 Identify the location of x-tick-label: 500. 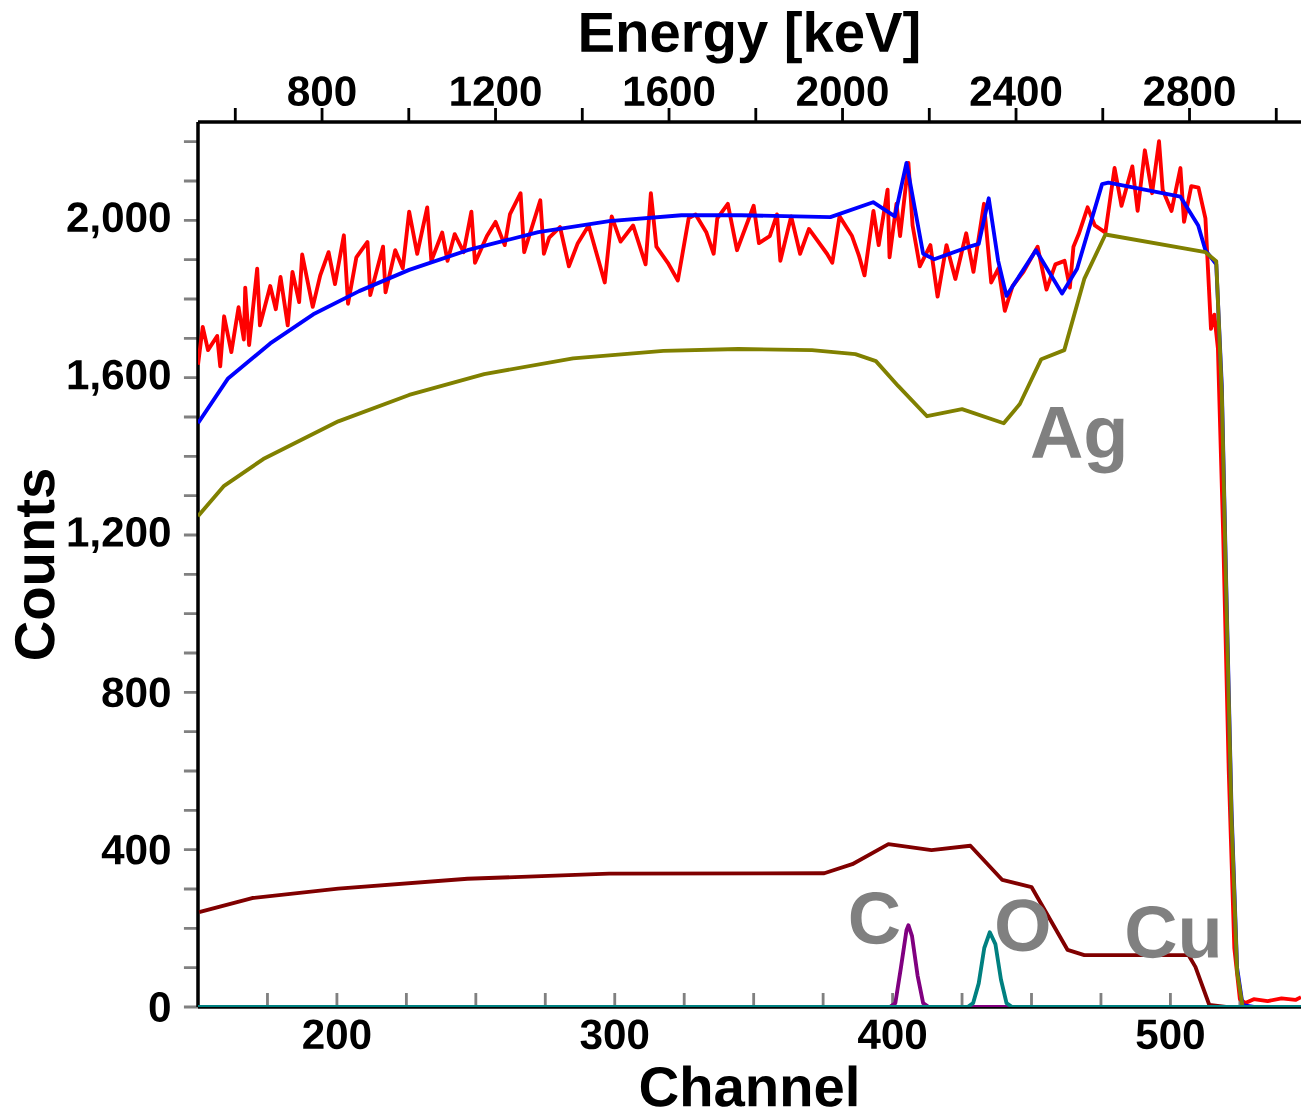
(1170, 1034).